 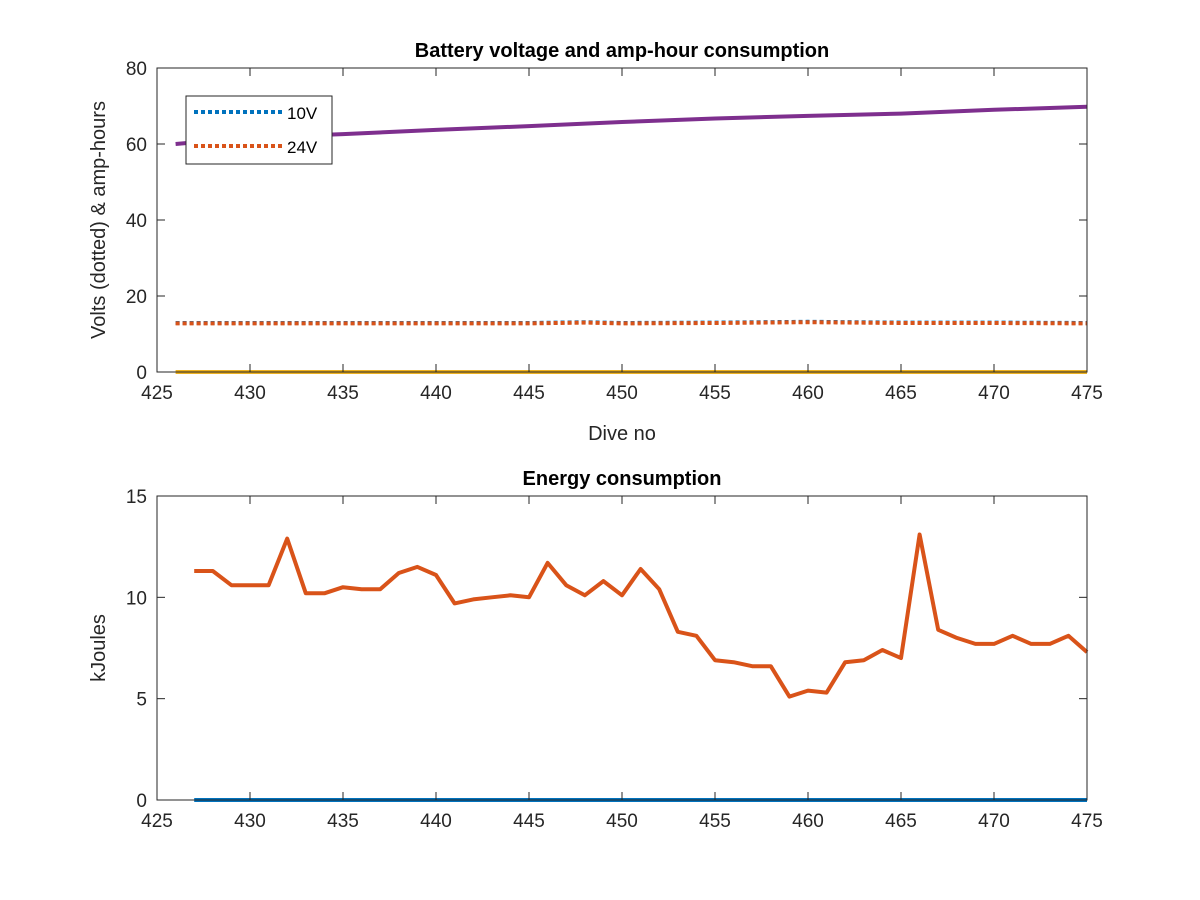 What do you see at coordinates (136, 145) in the screenshot?
I see `y-tick-label: 60` at bounding box center [136, 145].